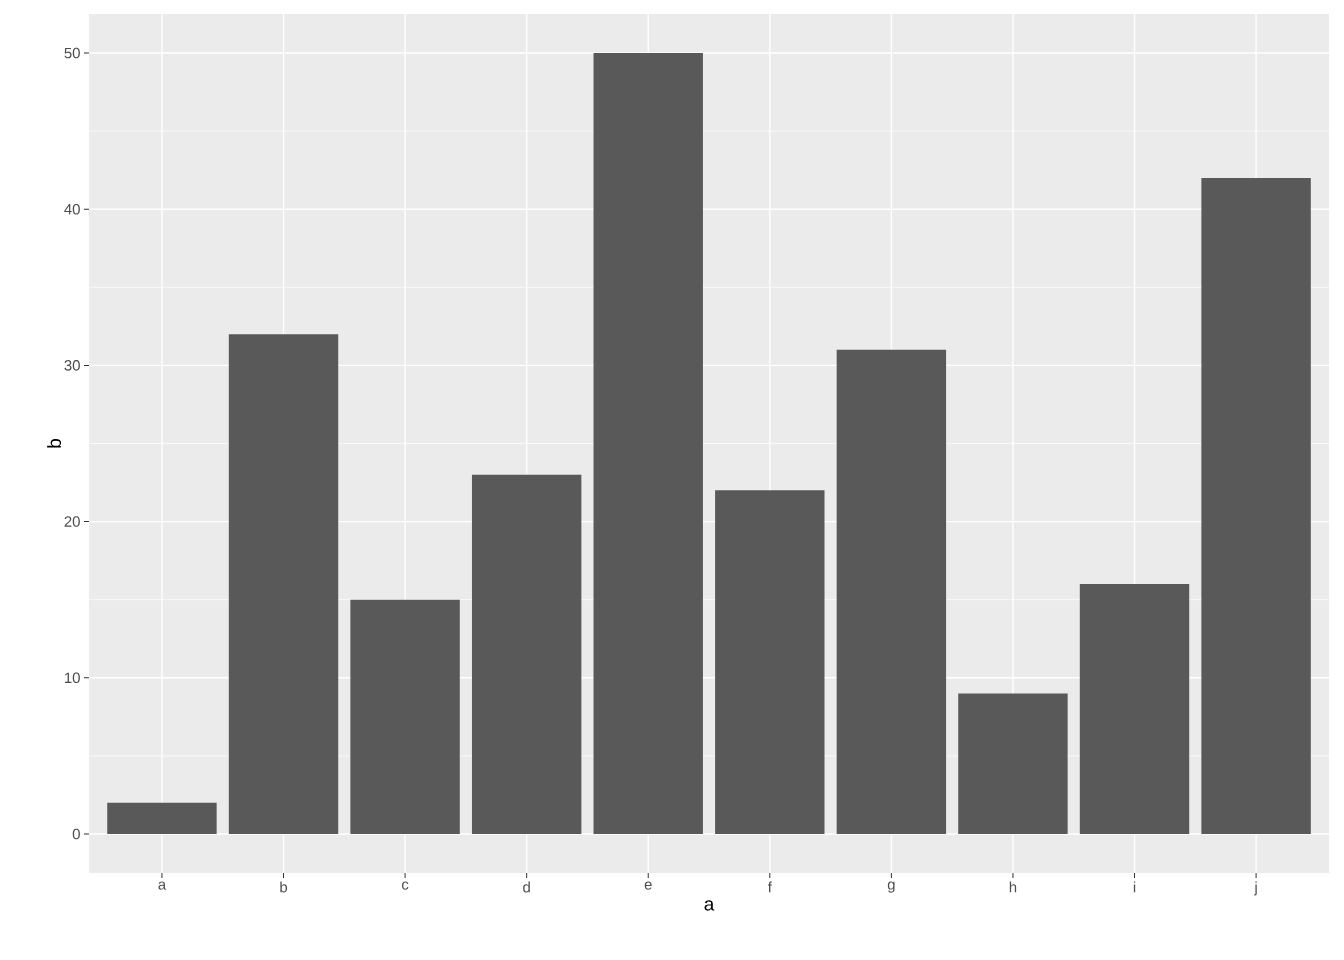  What do you see at coordinates (1134, 887) in the screenshot?
I see `x-tick-label: i` at bounding box center [1134, 887].